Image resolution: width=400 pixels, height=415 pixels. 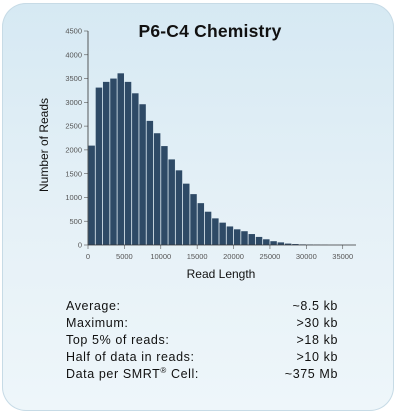 What do you see at coordinates (202, 323) in the screenshot?
I see `stat-row-maximum: Maximum: >30 kb` at bounding box center [202, 323].